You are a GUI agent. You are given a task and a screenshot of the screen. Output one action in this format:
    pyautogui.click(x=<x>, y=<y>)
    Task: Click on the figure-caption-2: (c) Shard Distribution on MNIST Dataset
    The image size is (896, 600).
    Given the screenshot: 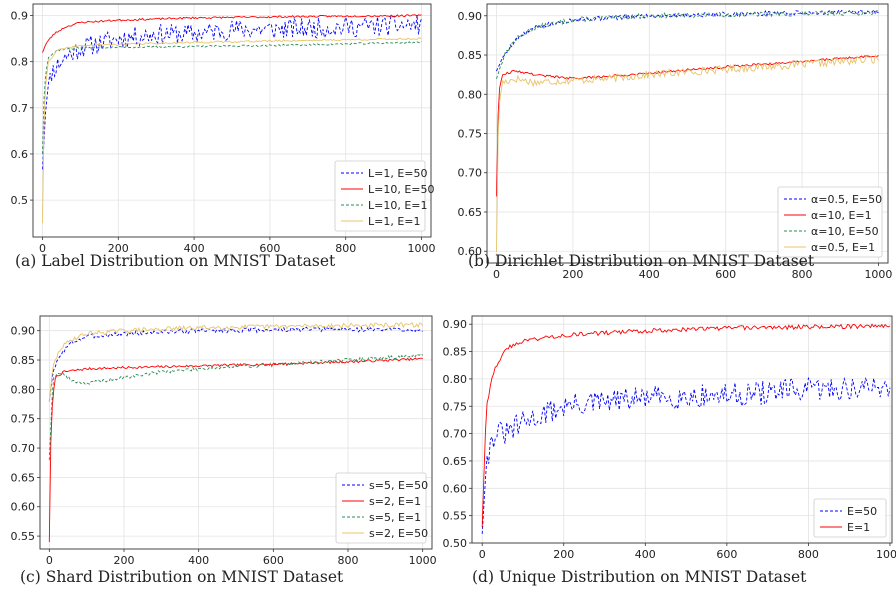 What is the action you would take?
    pyautogui.click(x=182, y=577)
    